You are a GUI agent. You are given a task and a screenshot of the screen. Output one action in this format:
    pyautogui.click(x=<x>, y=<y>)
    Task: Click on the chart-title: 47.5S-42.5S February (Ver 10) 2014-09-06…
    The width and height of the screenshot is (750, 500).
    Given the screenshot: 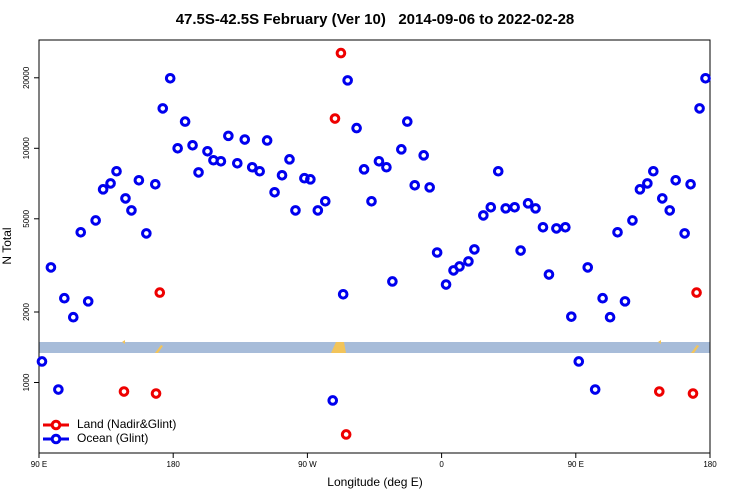 What is the action you would take?
    pyautogui.click(x=375, y=19)
    